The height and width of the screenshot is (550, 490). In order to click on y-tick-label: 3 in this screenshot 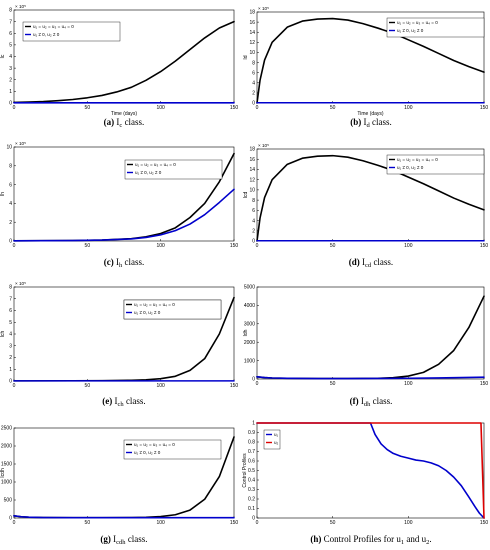, I will do `click(10, 69)`.